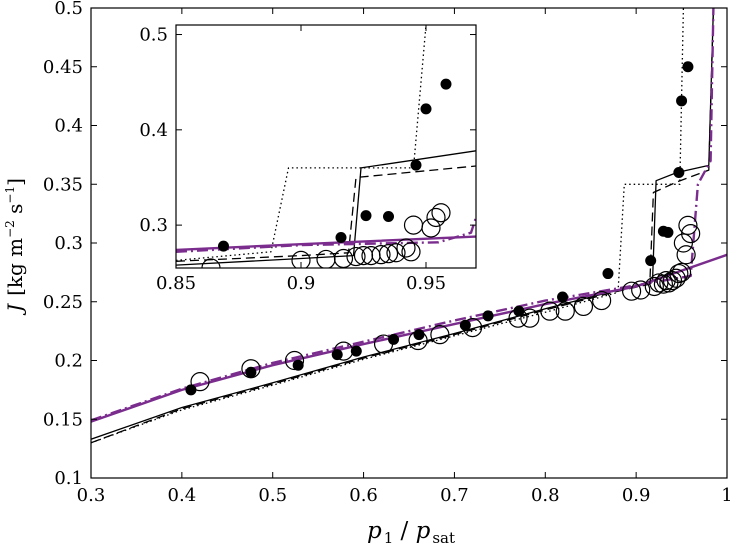  What do you see at coordinates (176, 283) in the screenshot?
I see `x-tick-label: 0.85` at bounding box center [176, 283].